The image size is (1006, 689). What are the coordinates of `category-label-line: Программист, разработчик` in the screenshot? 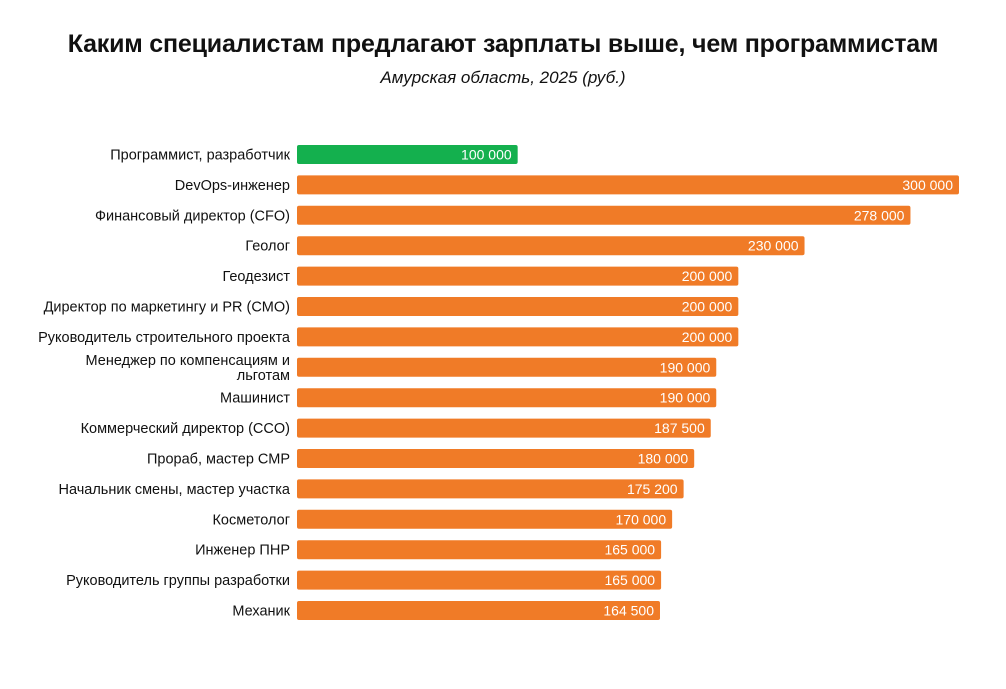 It's located at (200, 156).